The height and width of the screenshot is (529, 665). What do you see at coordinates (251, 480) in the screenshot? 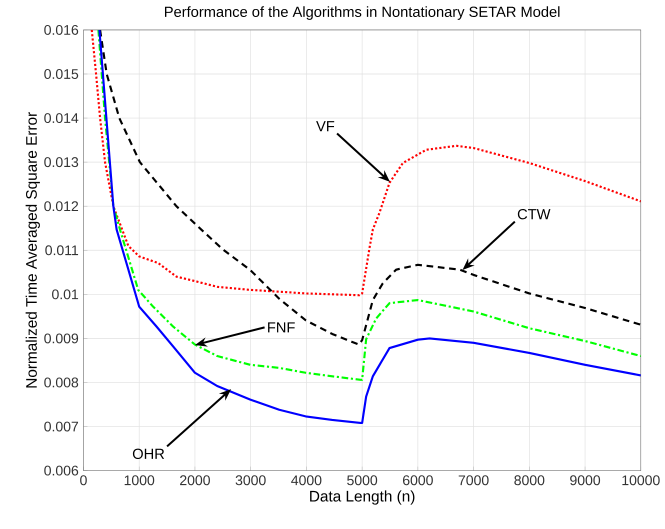
I see `x-tick-label: 3000` at bounding box center [251, 480].